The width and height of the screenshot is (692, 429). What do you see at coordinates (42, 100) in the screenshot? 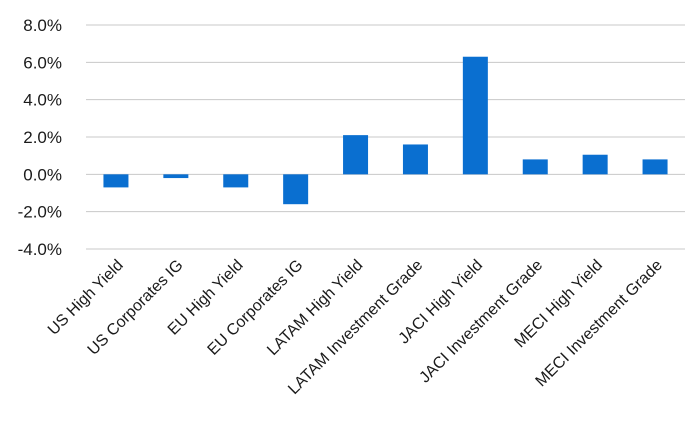
I see `y-tick-label: 4.0%` at bounding box center [42, 100].